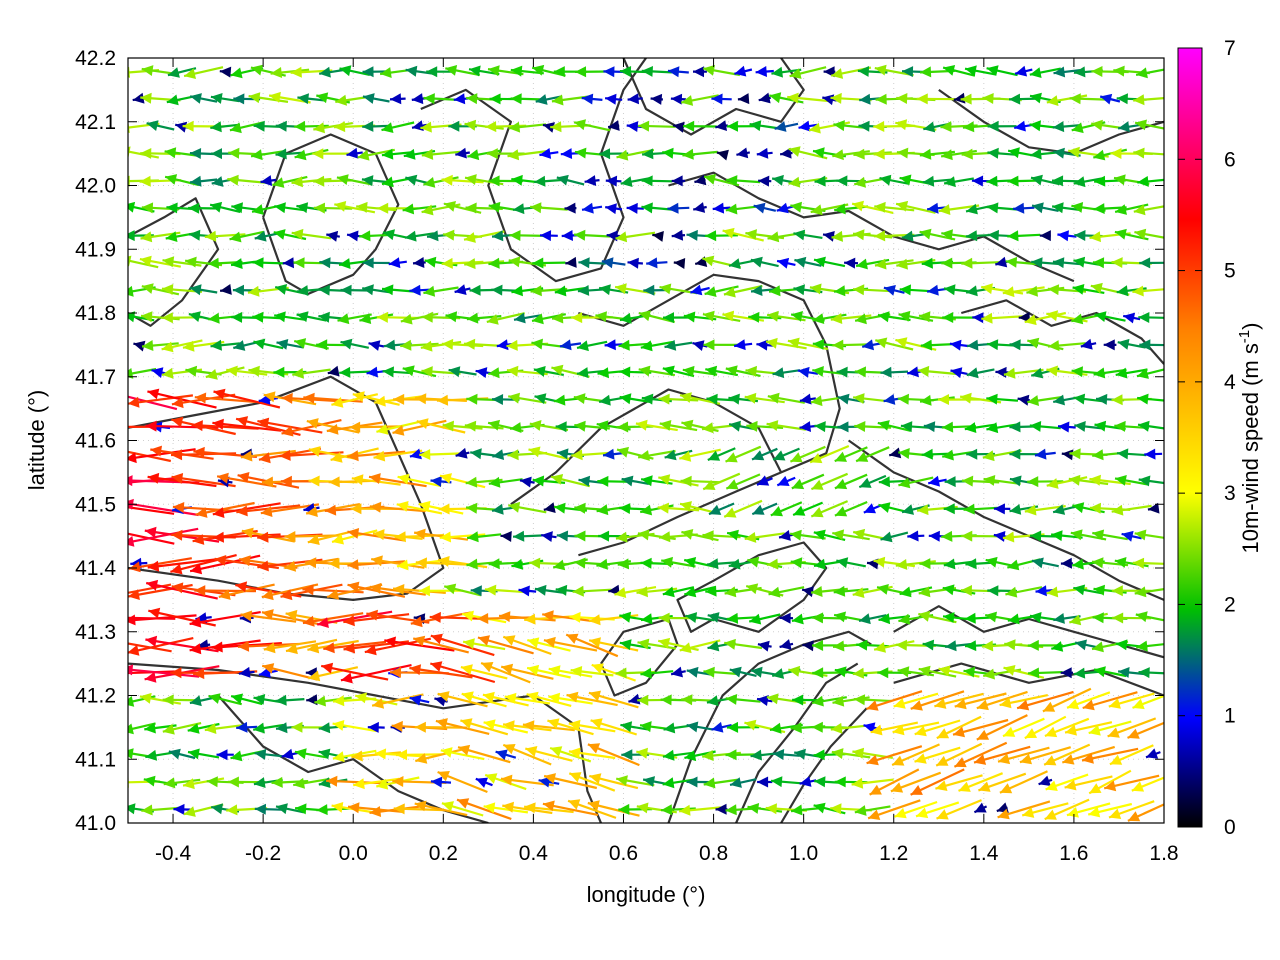 This screenshot has height=960, width=1280. Describe the element at coordinates (419, 645) in the screenshot. I see `wind-vector-shaft` at that location.